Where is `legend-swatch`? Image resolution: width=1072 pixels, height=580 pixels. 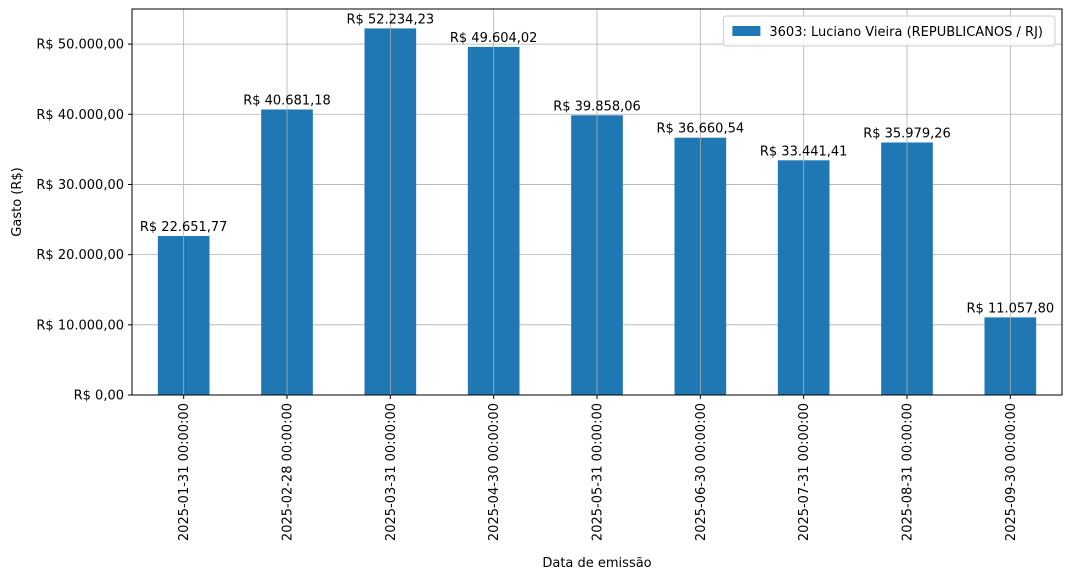 legend-swatch is located at coordinates (746, 31).